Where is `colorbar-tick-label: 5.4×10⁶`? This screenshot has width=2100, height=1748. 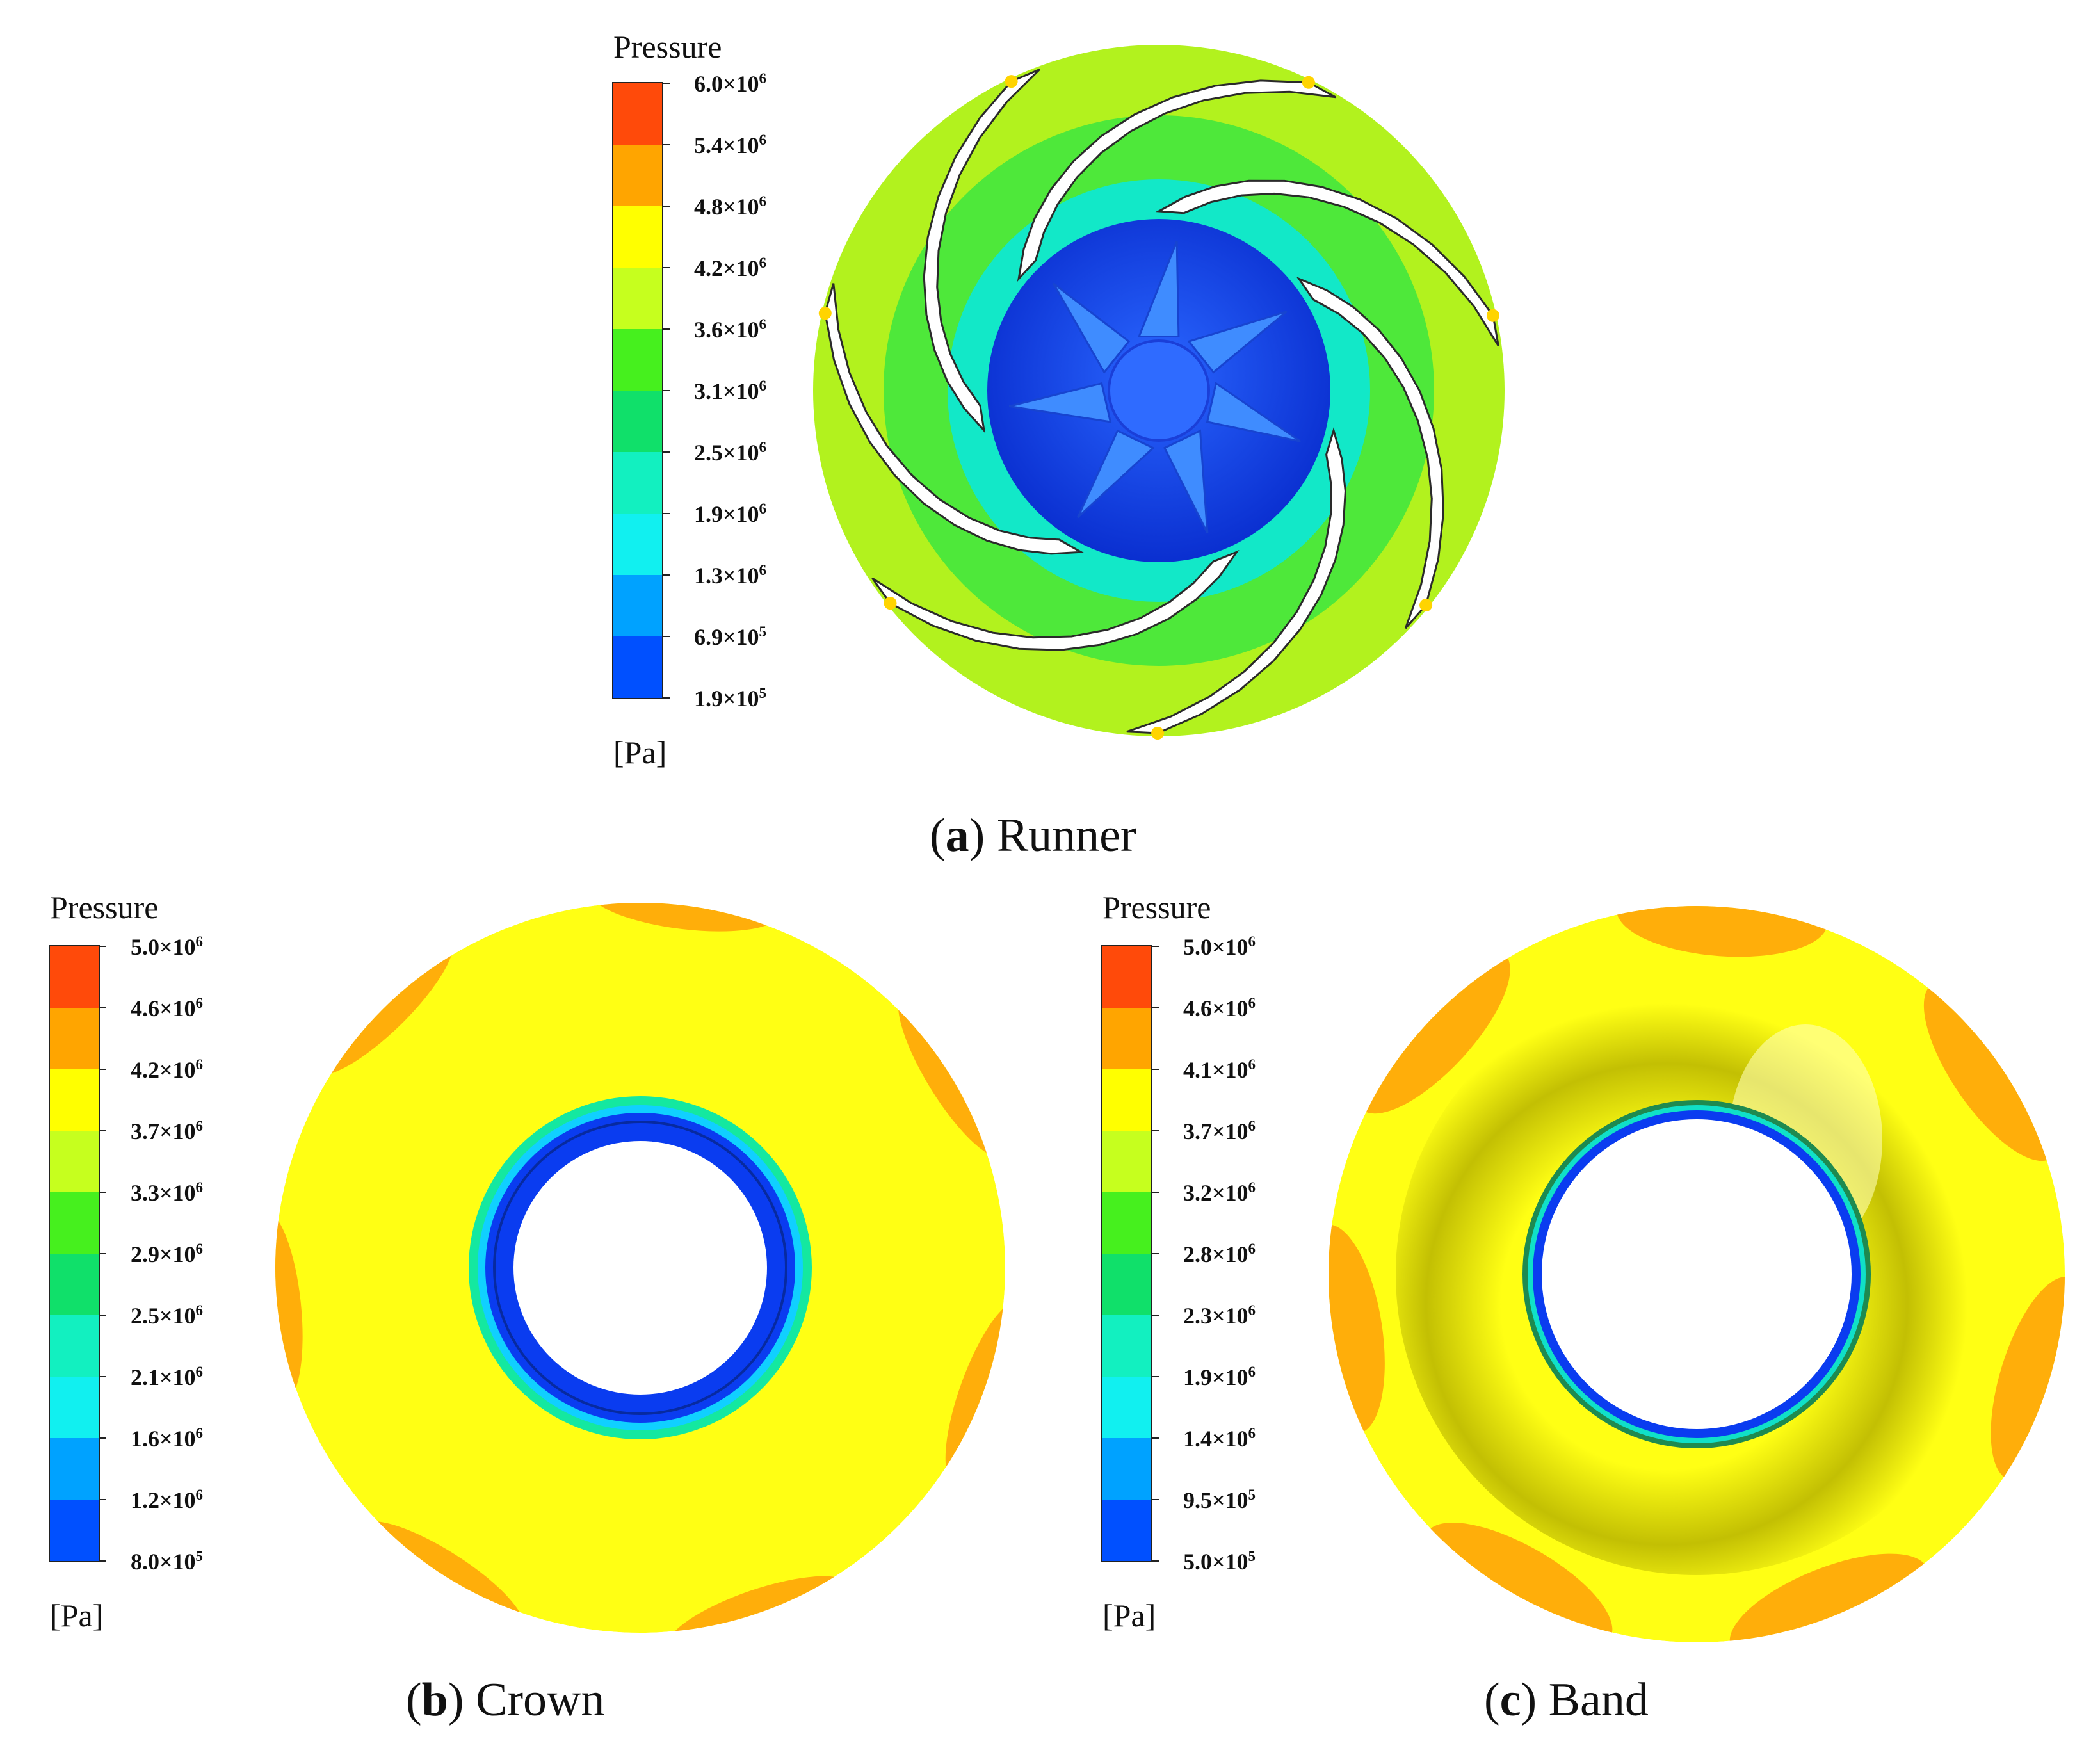 colorbar-tick-label: 5.4×10⁶ is located at coordinates (730, 145).